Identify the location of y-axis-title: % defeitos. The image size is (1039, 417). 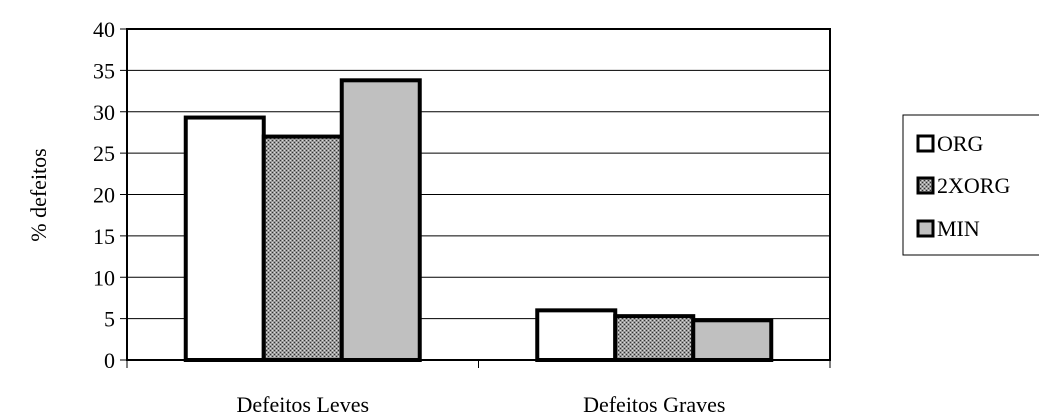
(38, 194).